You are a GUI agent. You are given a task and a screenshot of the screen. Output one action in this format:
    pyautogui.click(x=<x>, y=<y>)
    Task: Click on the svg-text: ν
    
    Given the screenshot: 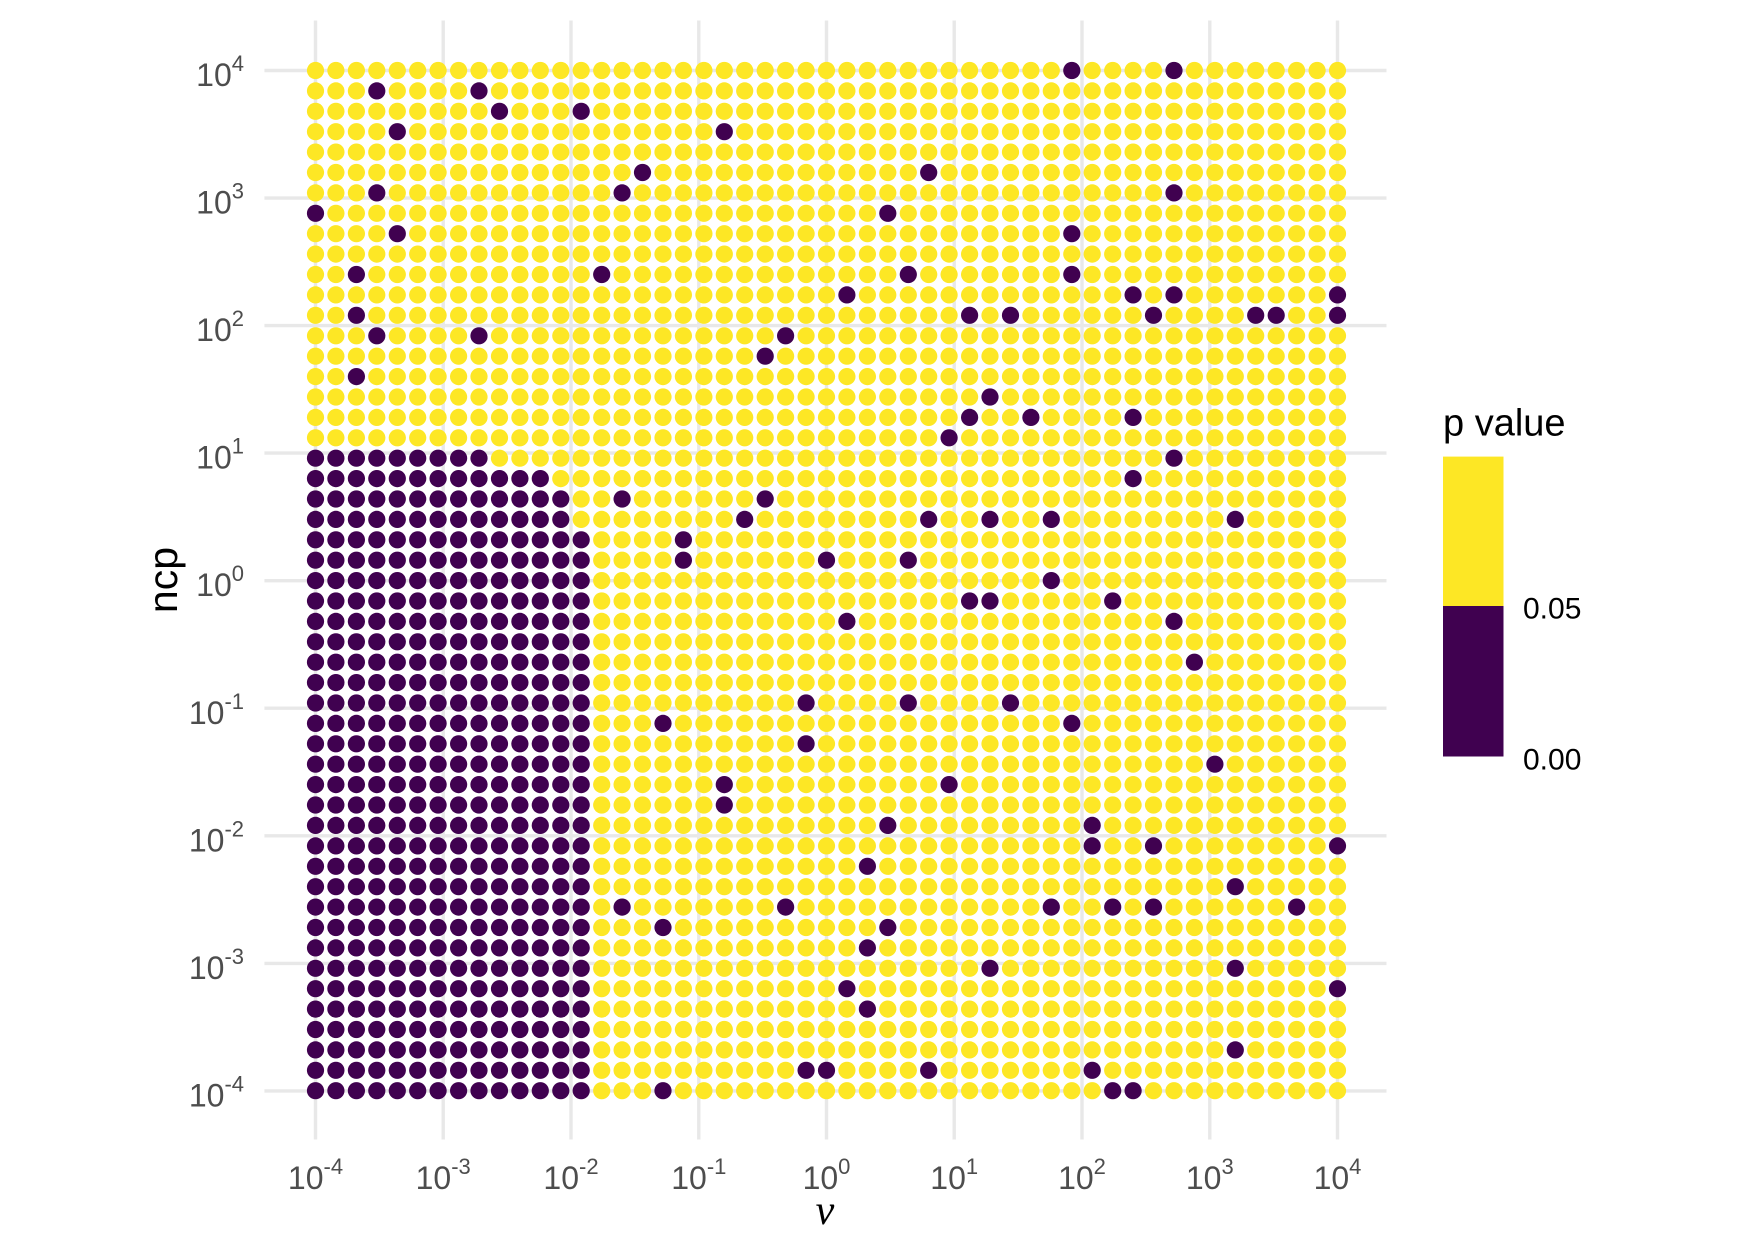 What is the action you would take?
    pyautogui.click(x=825, y=1211)
    